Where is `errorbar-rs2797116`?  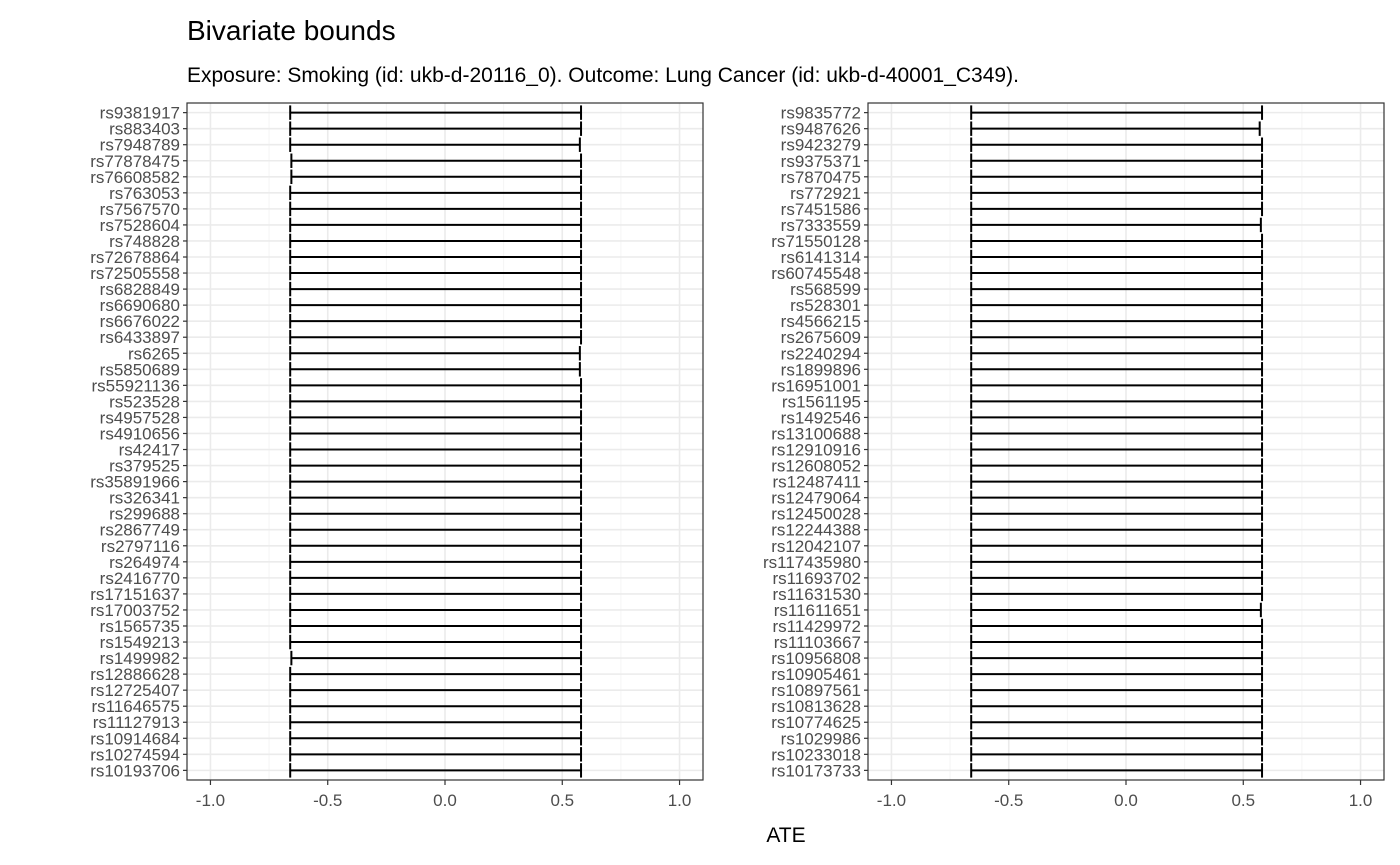
errorbar-rs2797116 is located at coordinates (436, 545).